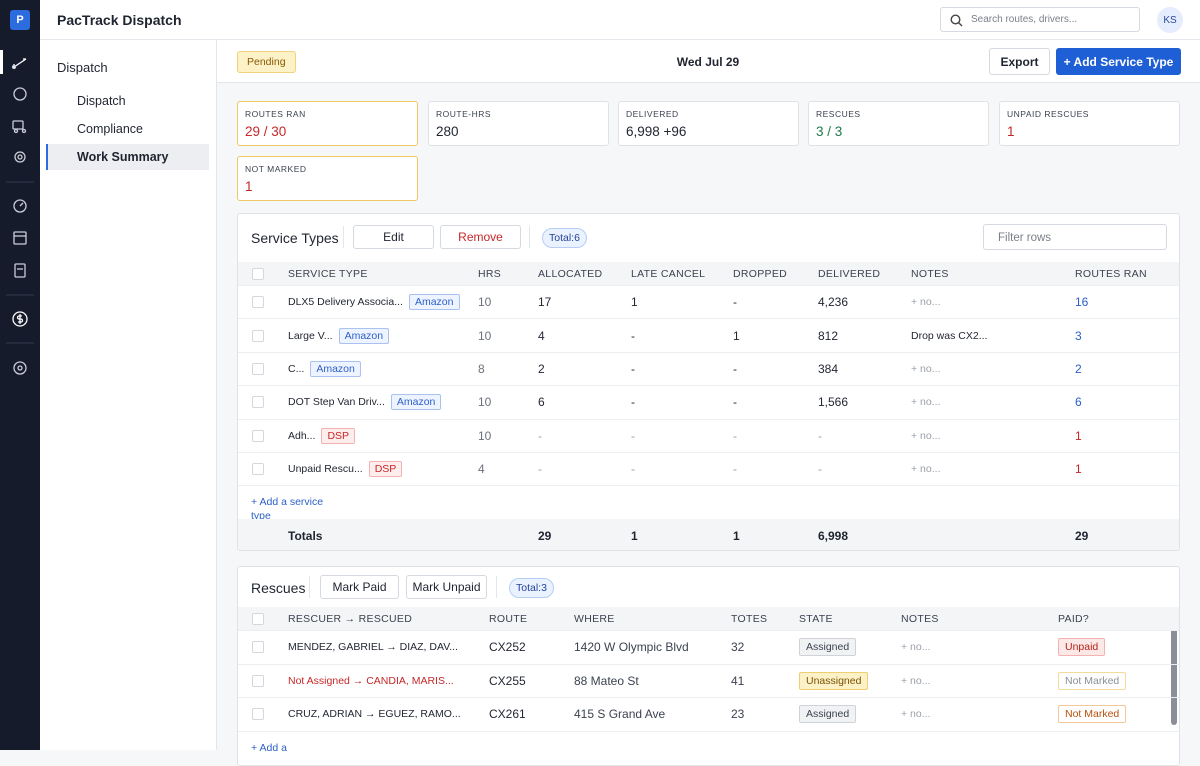 The width and height of the screenshot is (1200, 766). I want to click on sidebar-item: Work Summary, so click(127, 157).